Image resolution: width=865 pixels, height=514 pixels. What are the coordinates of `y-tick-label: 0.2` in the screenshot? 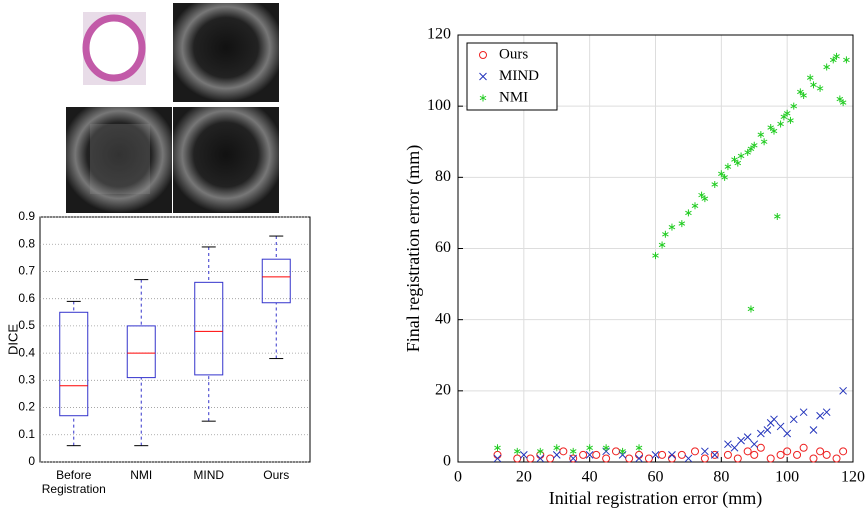 It's located at (26, 407).